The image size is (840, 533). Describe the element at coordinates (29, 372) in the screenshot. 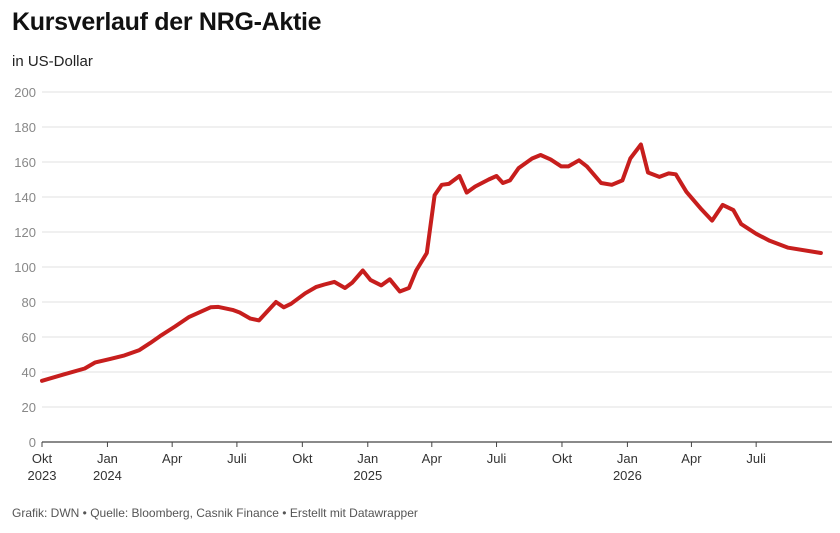

I see `y-tick-label: 40` at that location.